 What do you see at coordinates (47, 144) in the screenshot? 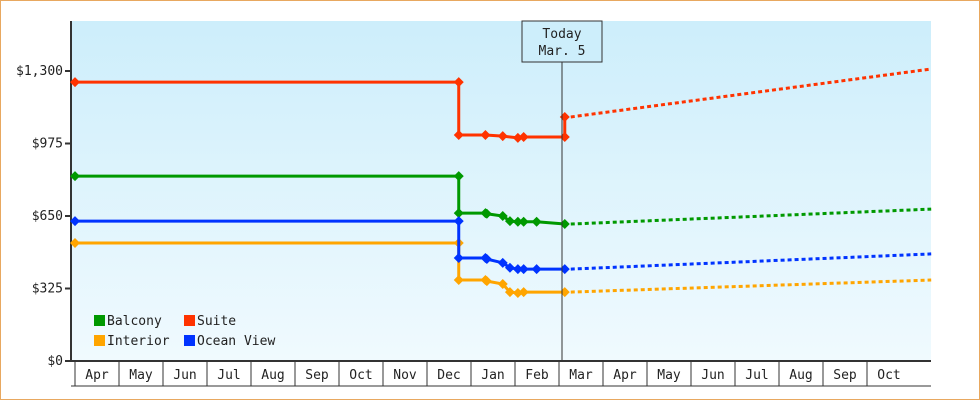
I see `y-tick-label: $975` at bounding box center [47, 144].